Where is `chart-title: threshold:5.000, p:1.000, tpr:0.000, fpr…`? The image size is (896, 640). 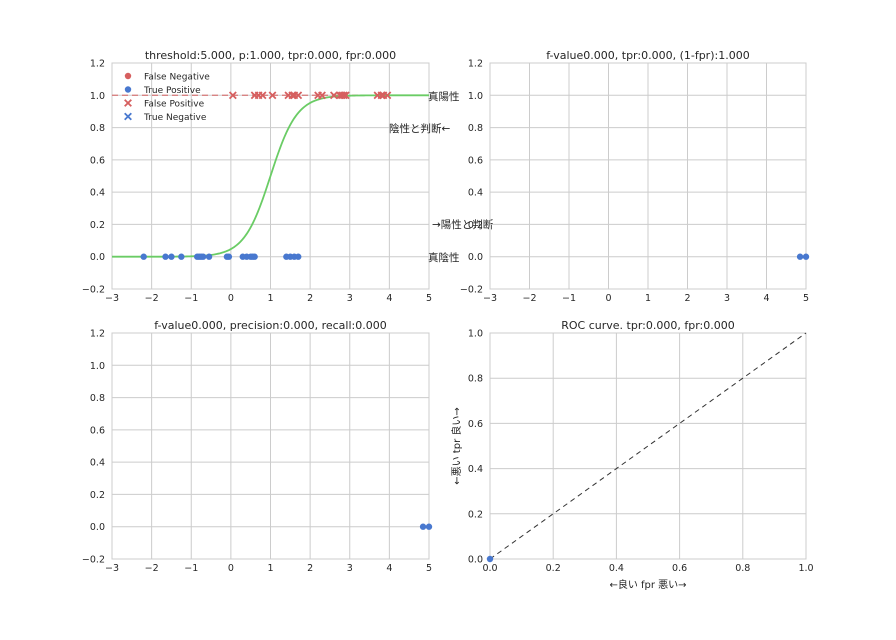
chart-title: threshold:5.000, p:1.000, tpr:0.000, fpr… is located at coordinates (270, 55).